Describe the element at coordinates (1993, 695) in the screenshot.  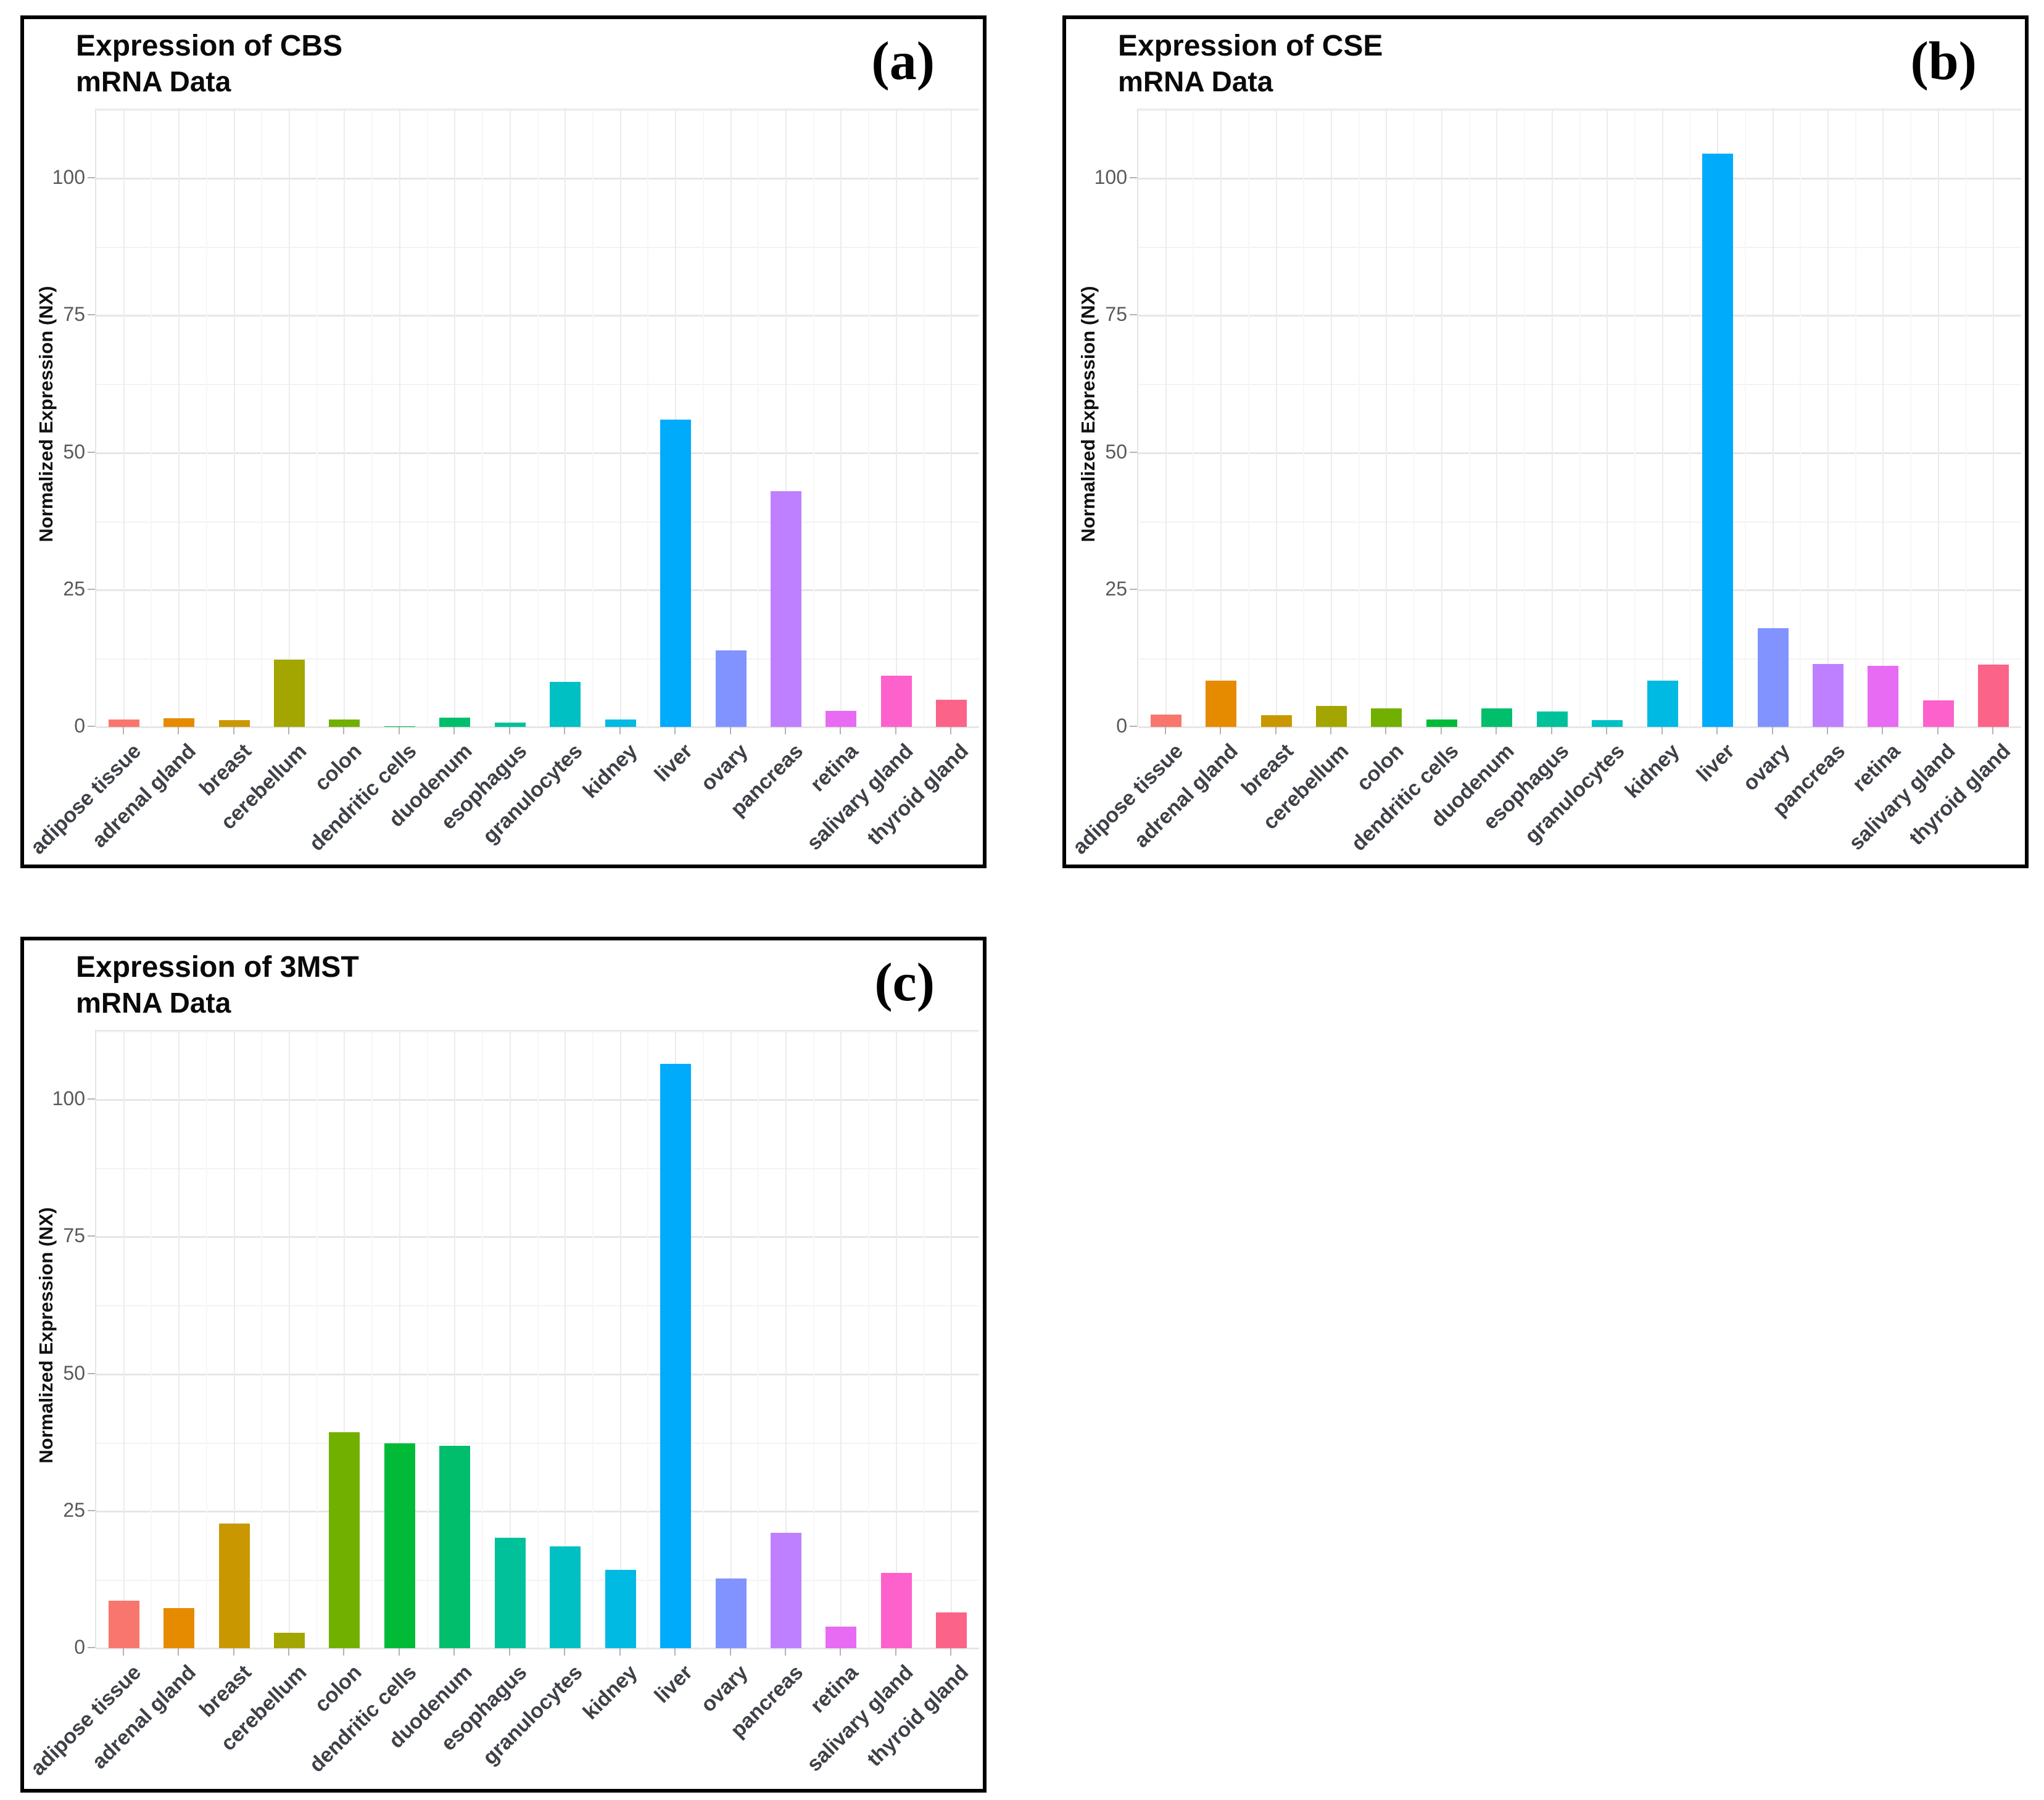
I see `bar-thyroid-gland` at that location.